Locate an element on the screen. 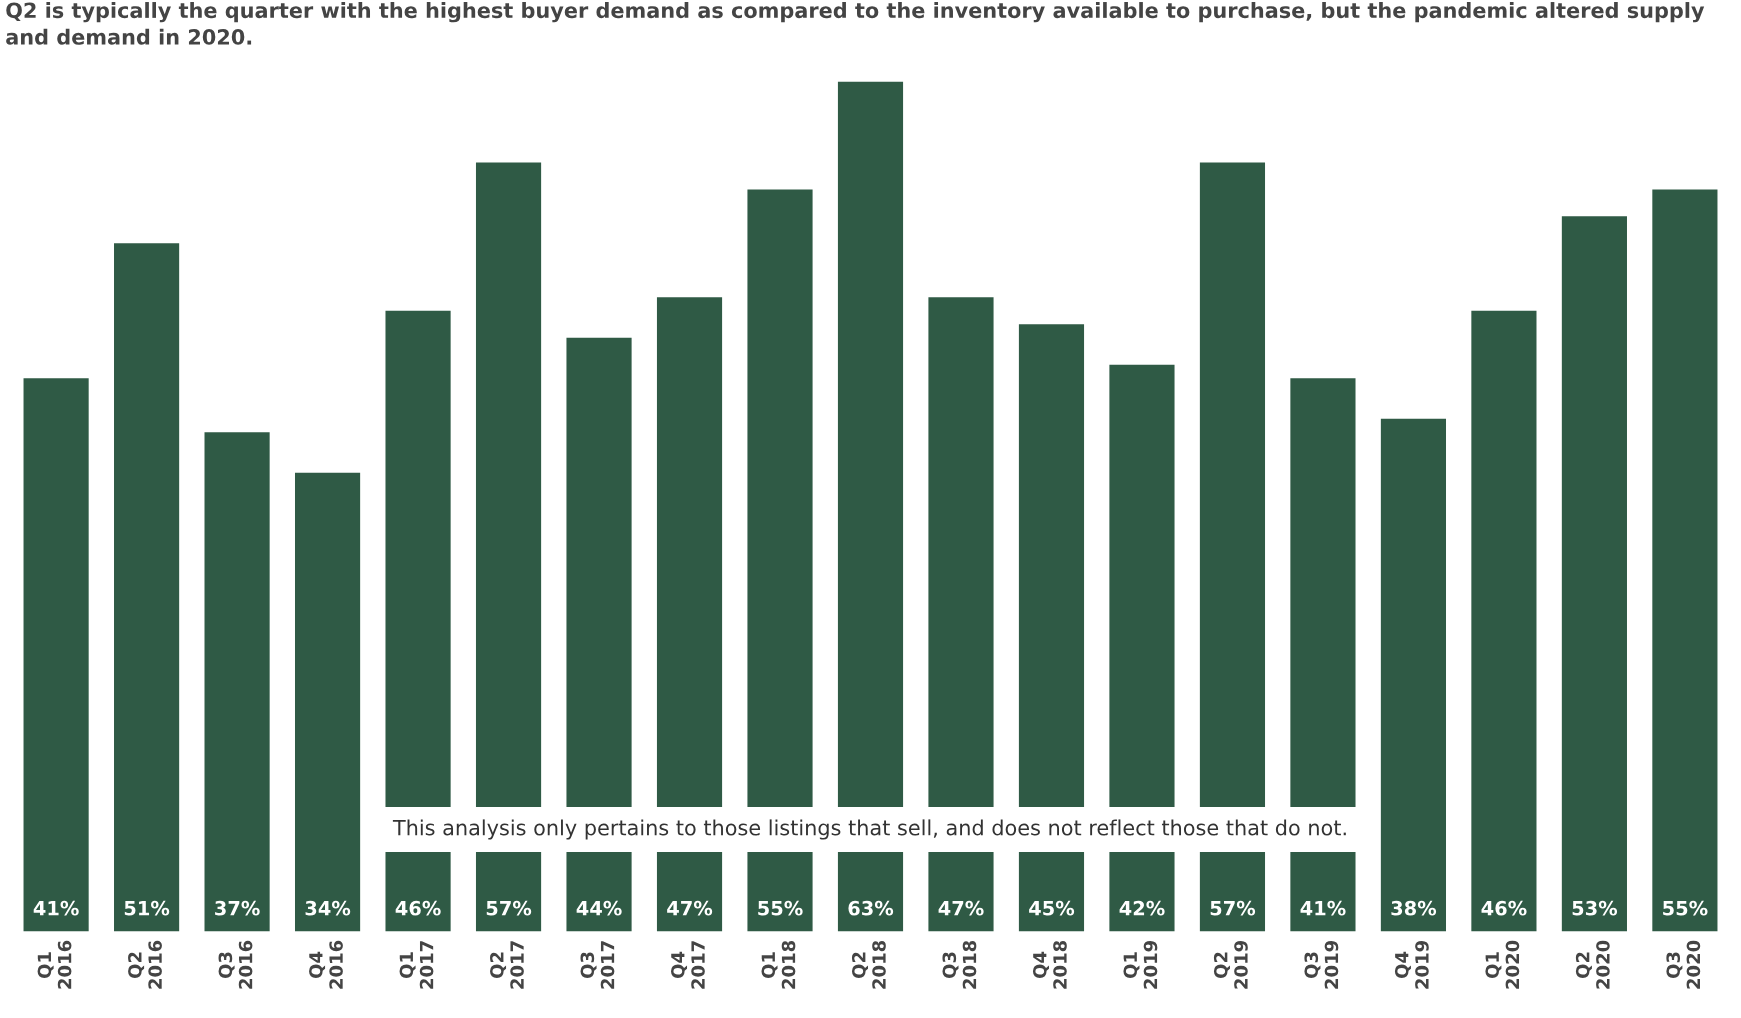 The image size is (1741, 1018). x-tick-label: Q4 2017 is located at coordinates (688, 965).